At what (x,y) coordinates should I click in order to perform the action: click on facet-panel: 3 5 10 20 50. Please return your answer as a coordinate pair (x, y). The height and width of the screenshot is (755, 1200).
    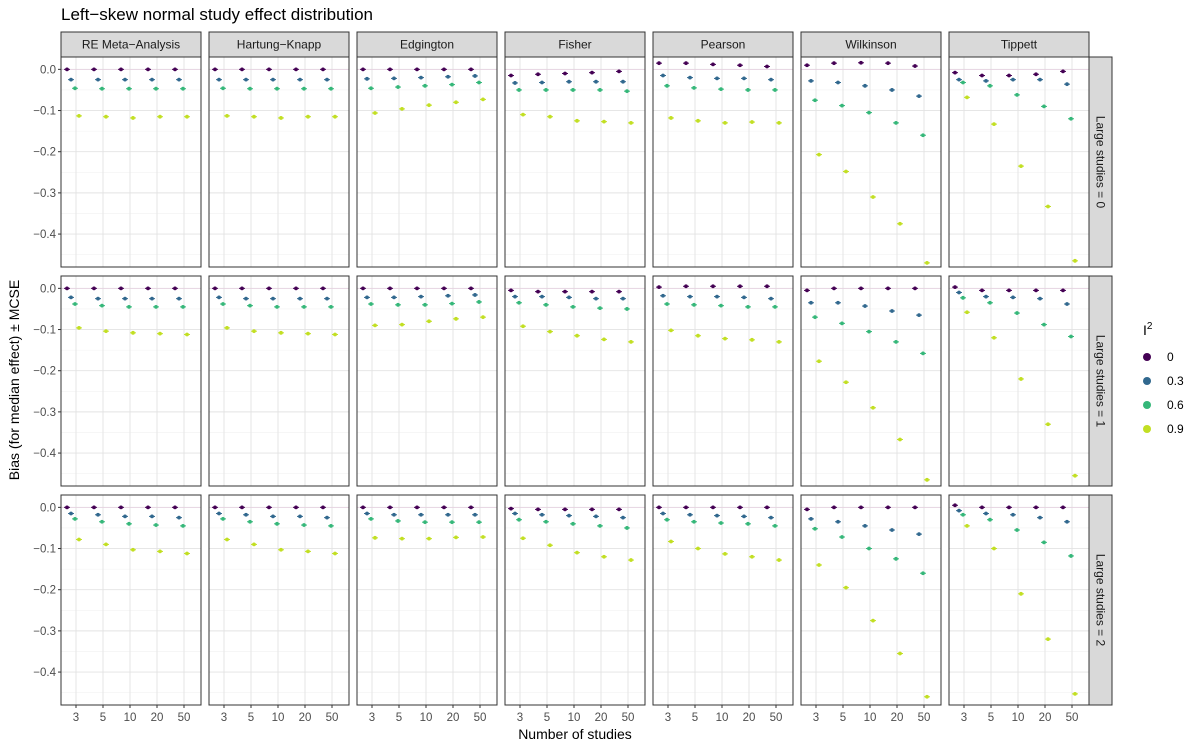
    Looking at the image, I should click on (427, 609).